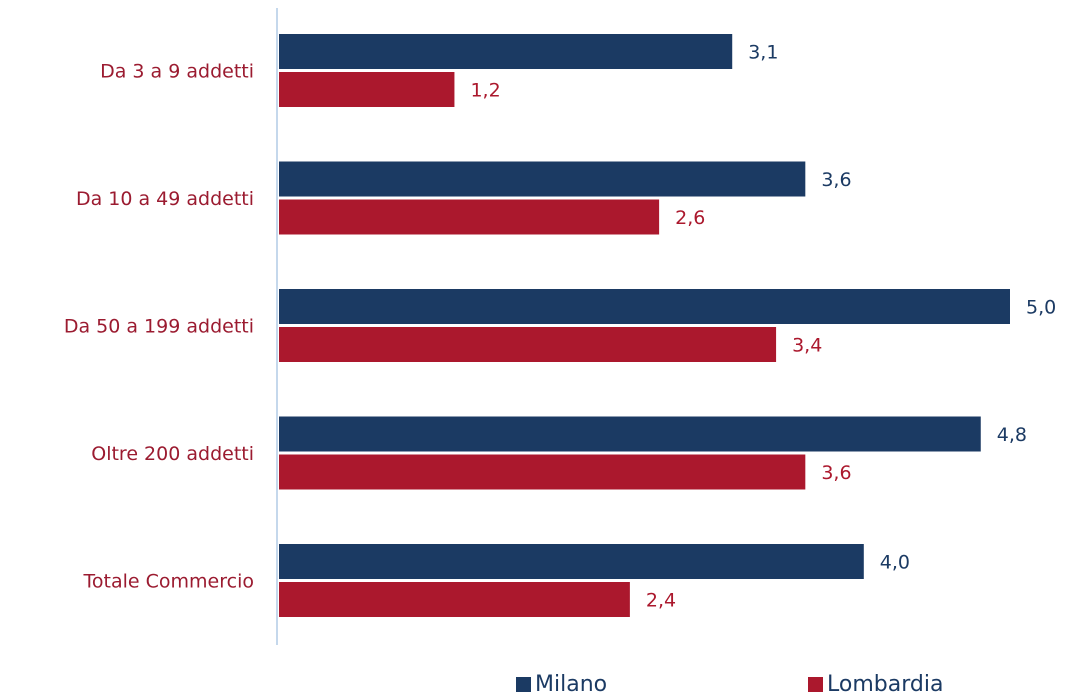 The width and height of the screenshot is (1087, 698). What do you see at coordinates (1012, 435) in the screenshot?
I see `data-label-milano: 4,8` at bounding box center [1012, 435].